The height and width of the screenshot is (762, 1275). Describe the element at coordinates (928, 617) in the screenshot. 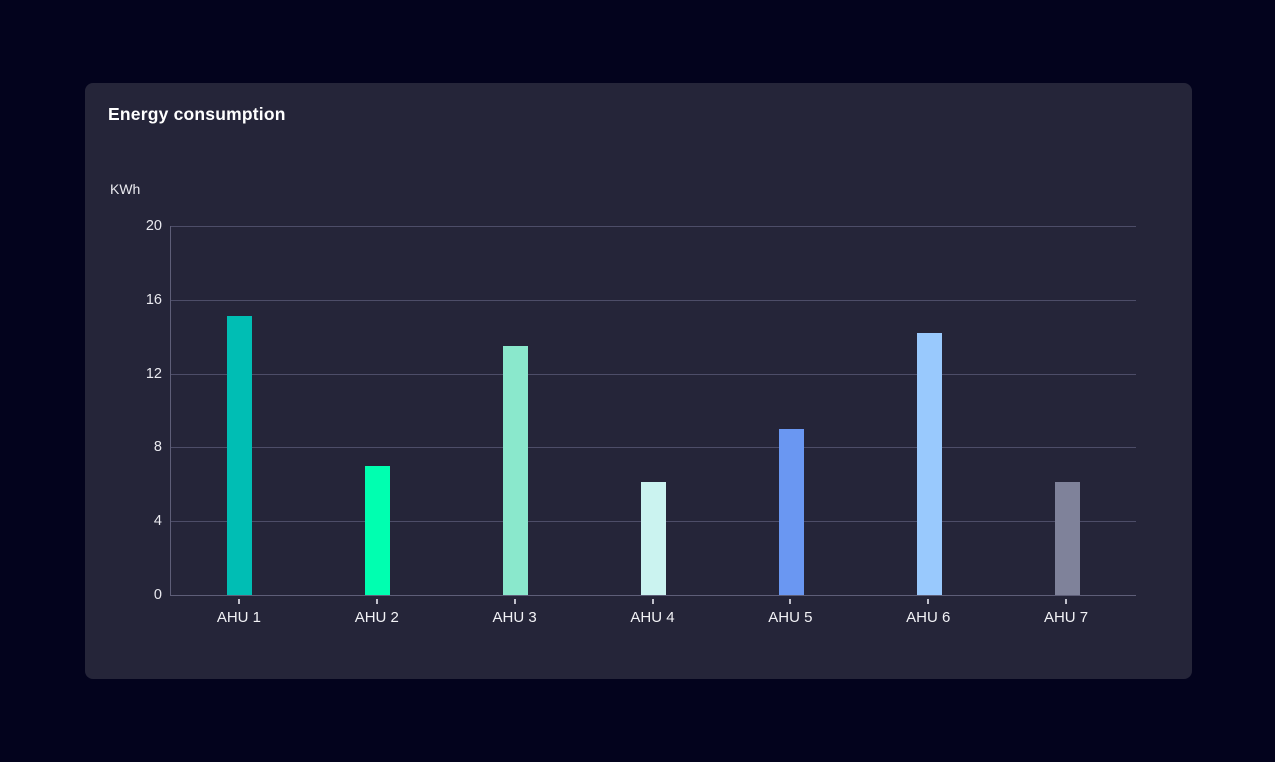

I see `x-axis-label: AHU 6` at that location.